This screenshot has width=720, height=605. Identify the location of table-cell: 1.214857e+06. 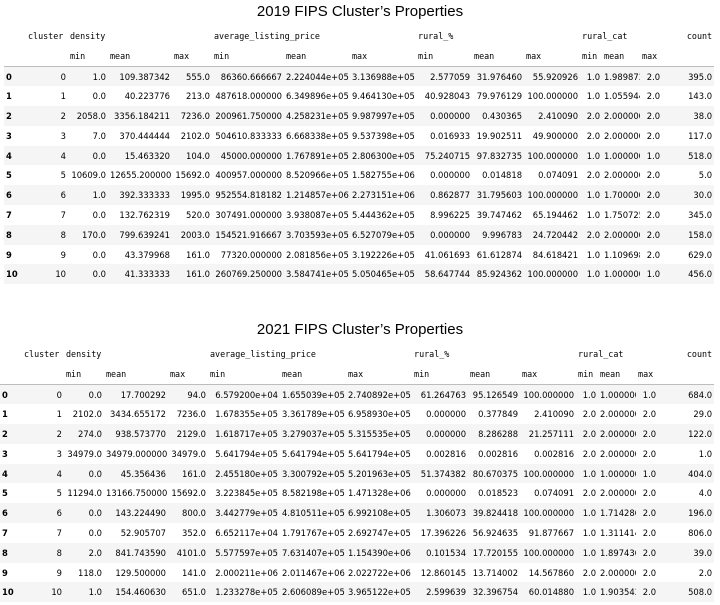
(317, 195).